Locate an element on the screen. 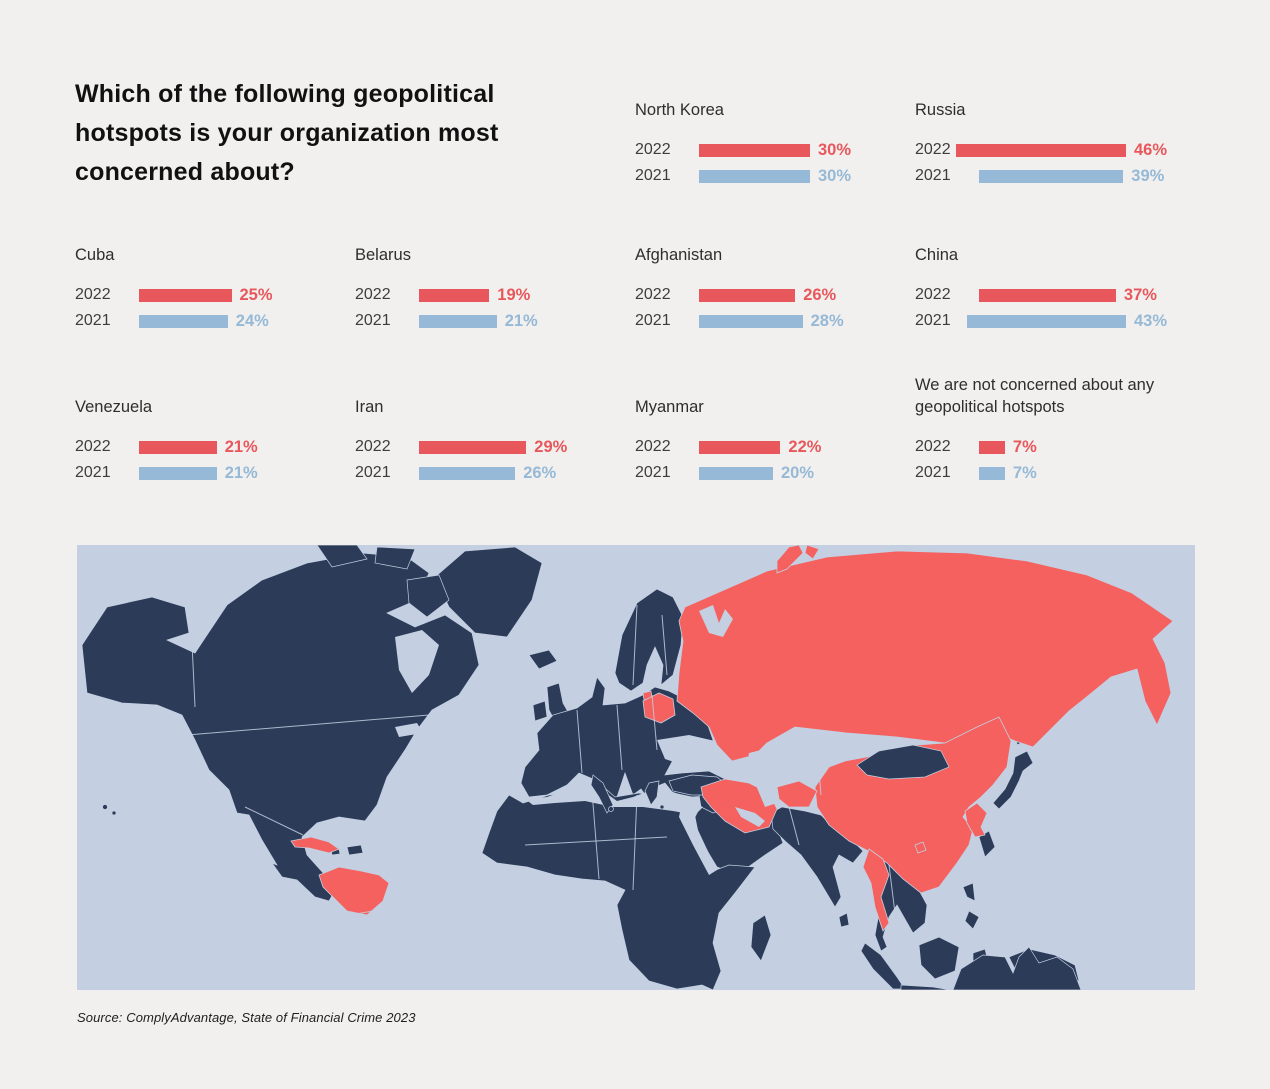 The image size is (1270, 1089). map-island-borneo is located at coordinates (939, 958).